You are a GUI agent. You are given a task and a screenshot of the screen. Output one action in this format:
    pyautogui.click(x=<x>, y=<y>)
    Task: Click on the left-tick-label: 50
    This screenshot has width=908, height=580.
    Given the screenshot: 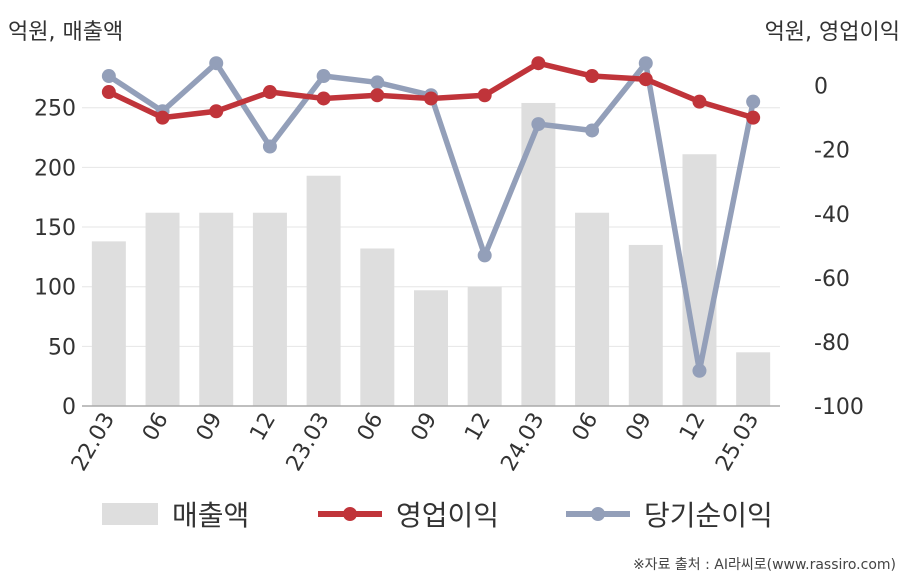 What is the action you would take?
    pyautogui.click(x=62, y=347)
    